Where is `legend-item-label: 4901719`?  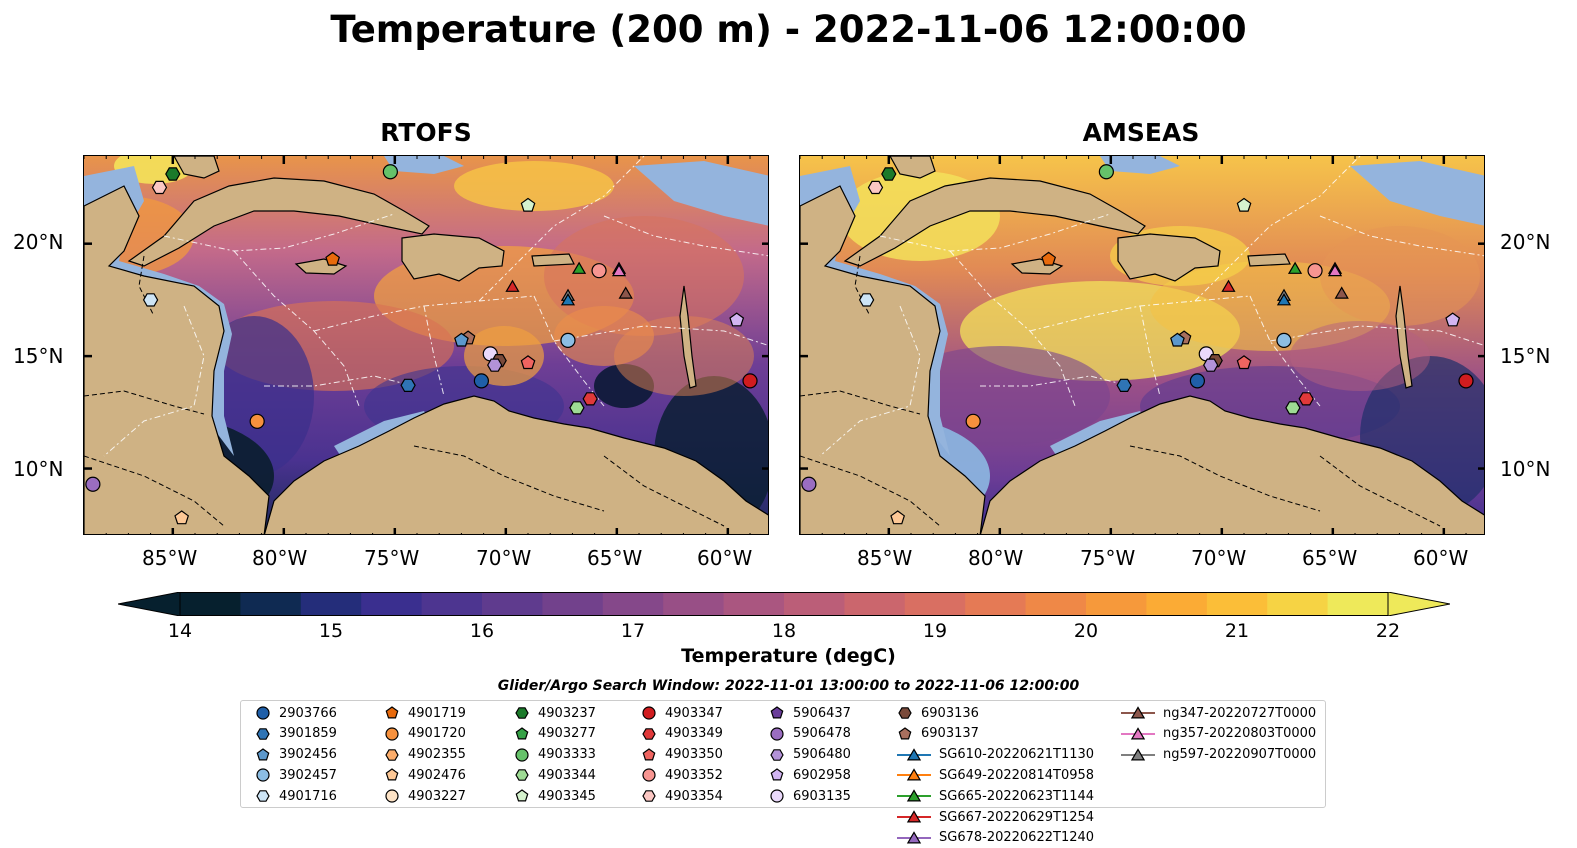
legend-item-label: 4901719 is located at coordinates (437, 713).